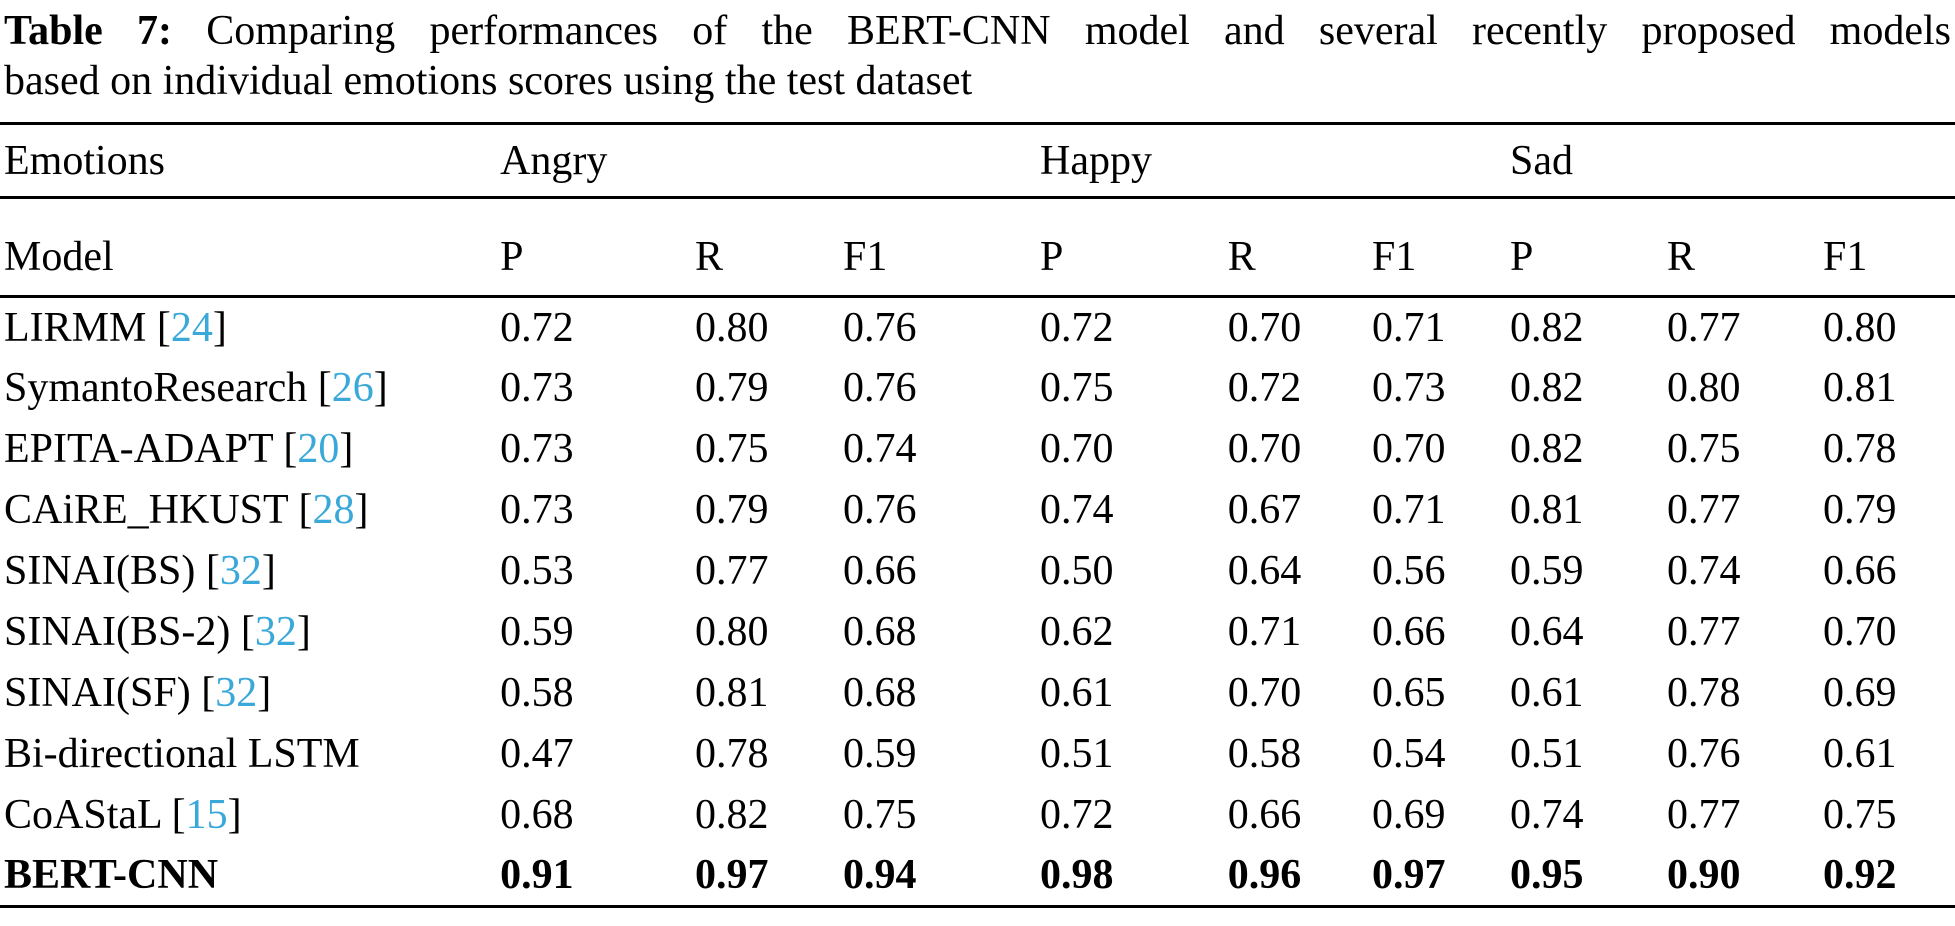 The image size is (1955, 926). What do you see at coordinates (1264, 754) in the screenshot?
I see `value-cell: 0.58` at bounding box center [1264, 754].